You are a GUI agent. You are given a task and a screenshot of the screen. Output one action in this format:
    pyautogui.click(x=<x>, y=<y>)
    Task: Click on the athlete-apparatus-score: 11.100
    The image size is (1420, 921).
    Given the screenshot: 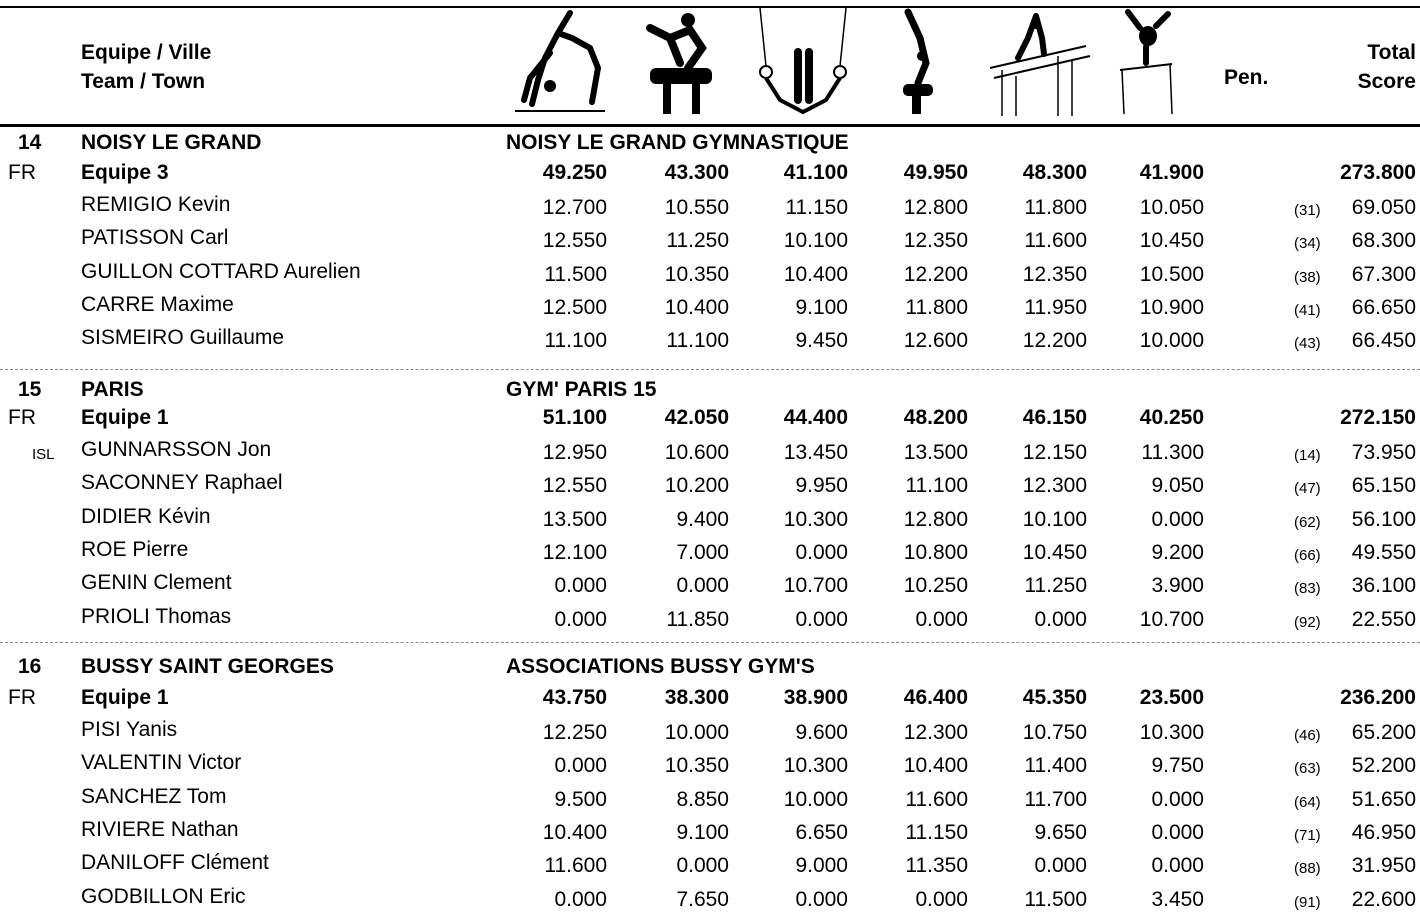 What is the action you would take?
    pyautogui.click(x=575, y=340)
    